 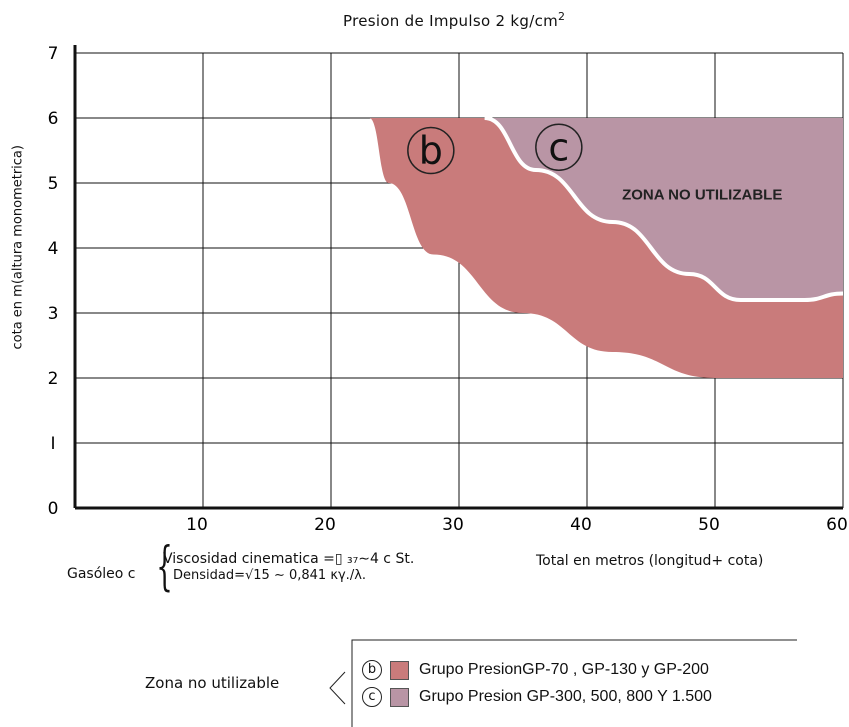 What do you see at coordinates (289, 559) in the screenshot?
I see `fuel-viscosity: Viscosidad cinematica =▯ ₃₇∼4 c St.` at bounding box center [289, 559].